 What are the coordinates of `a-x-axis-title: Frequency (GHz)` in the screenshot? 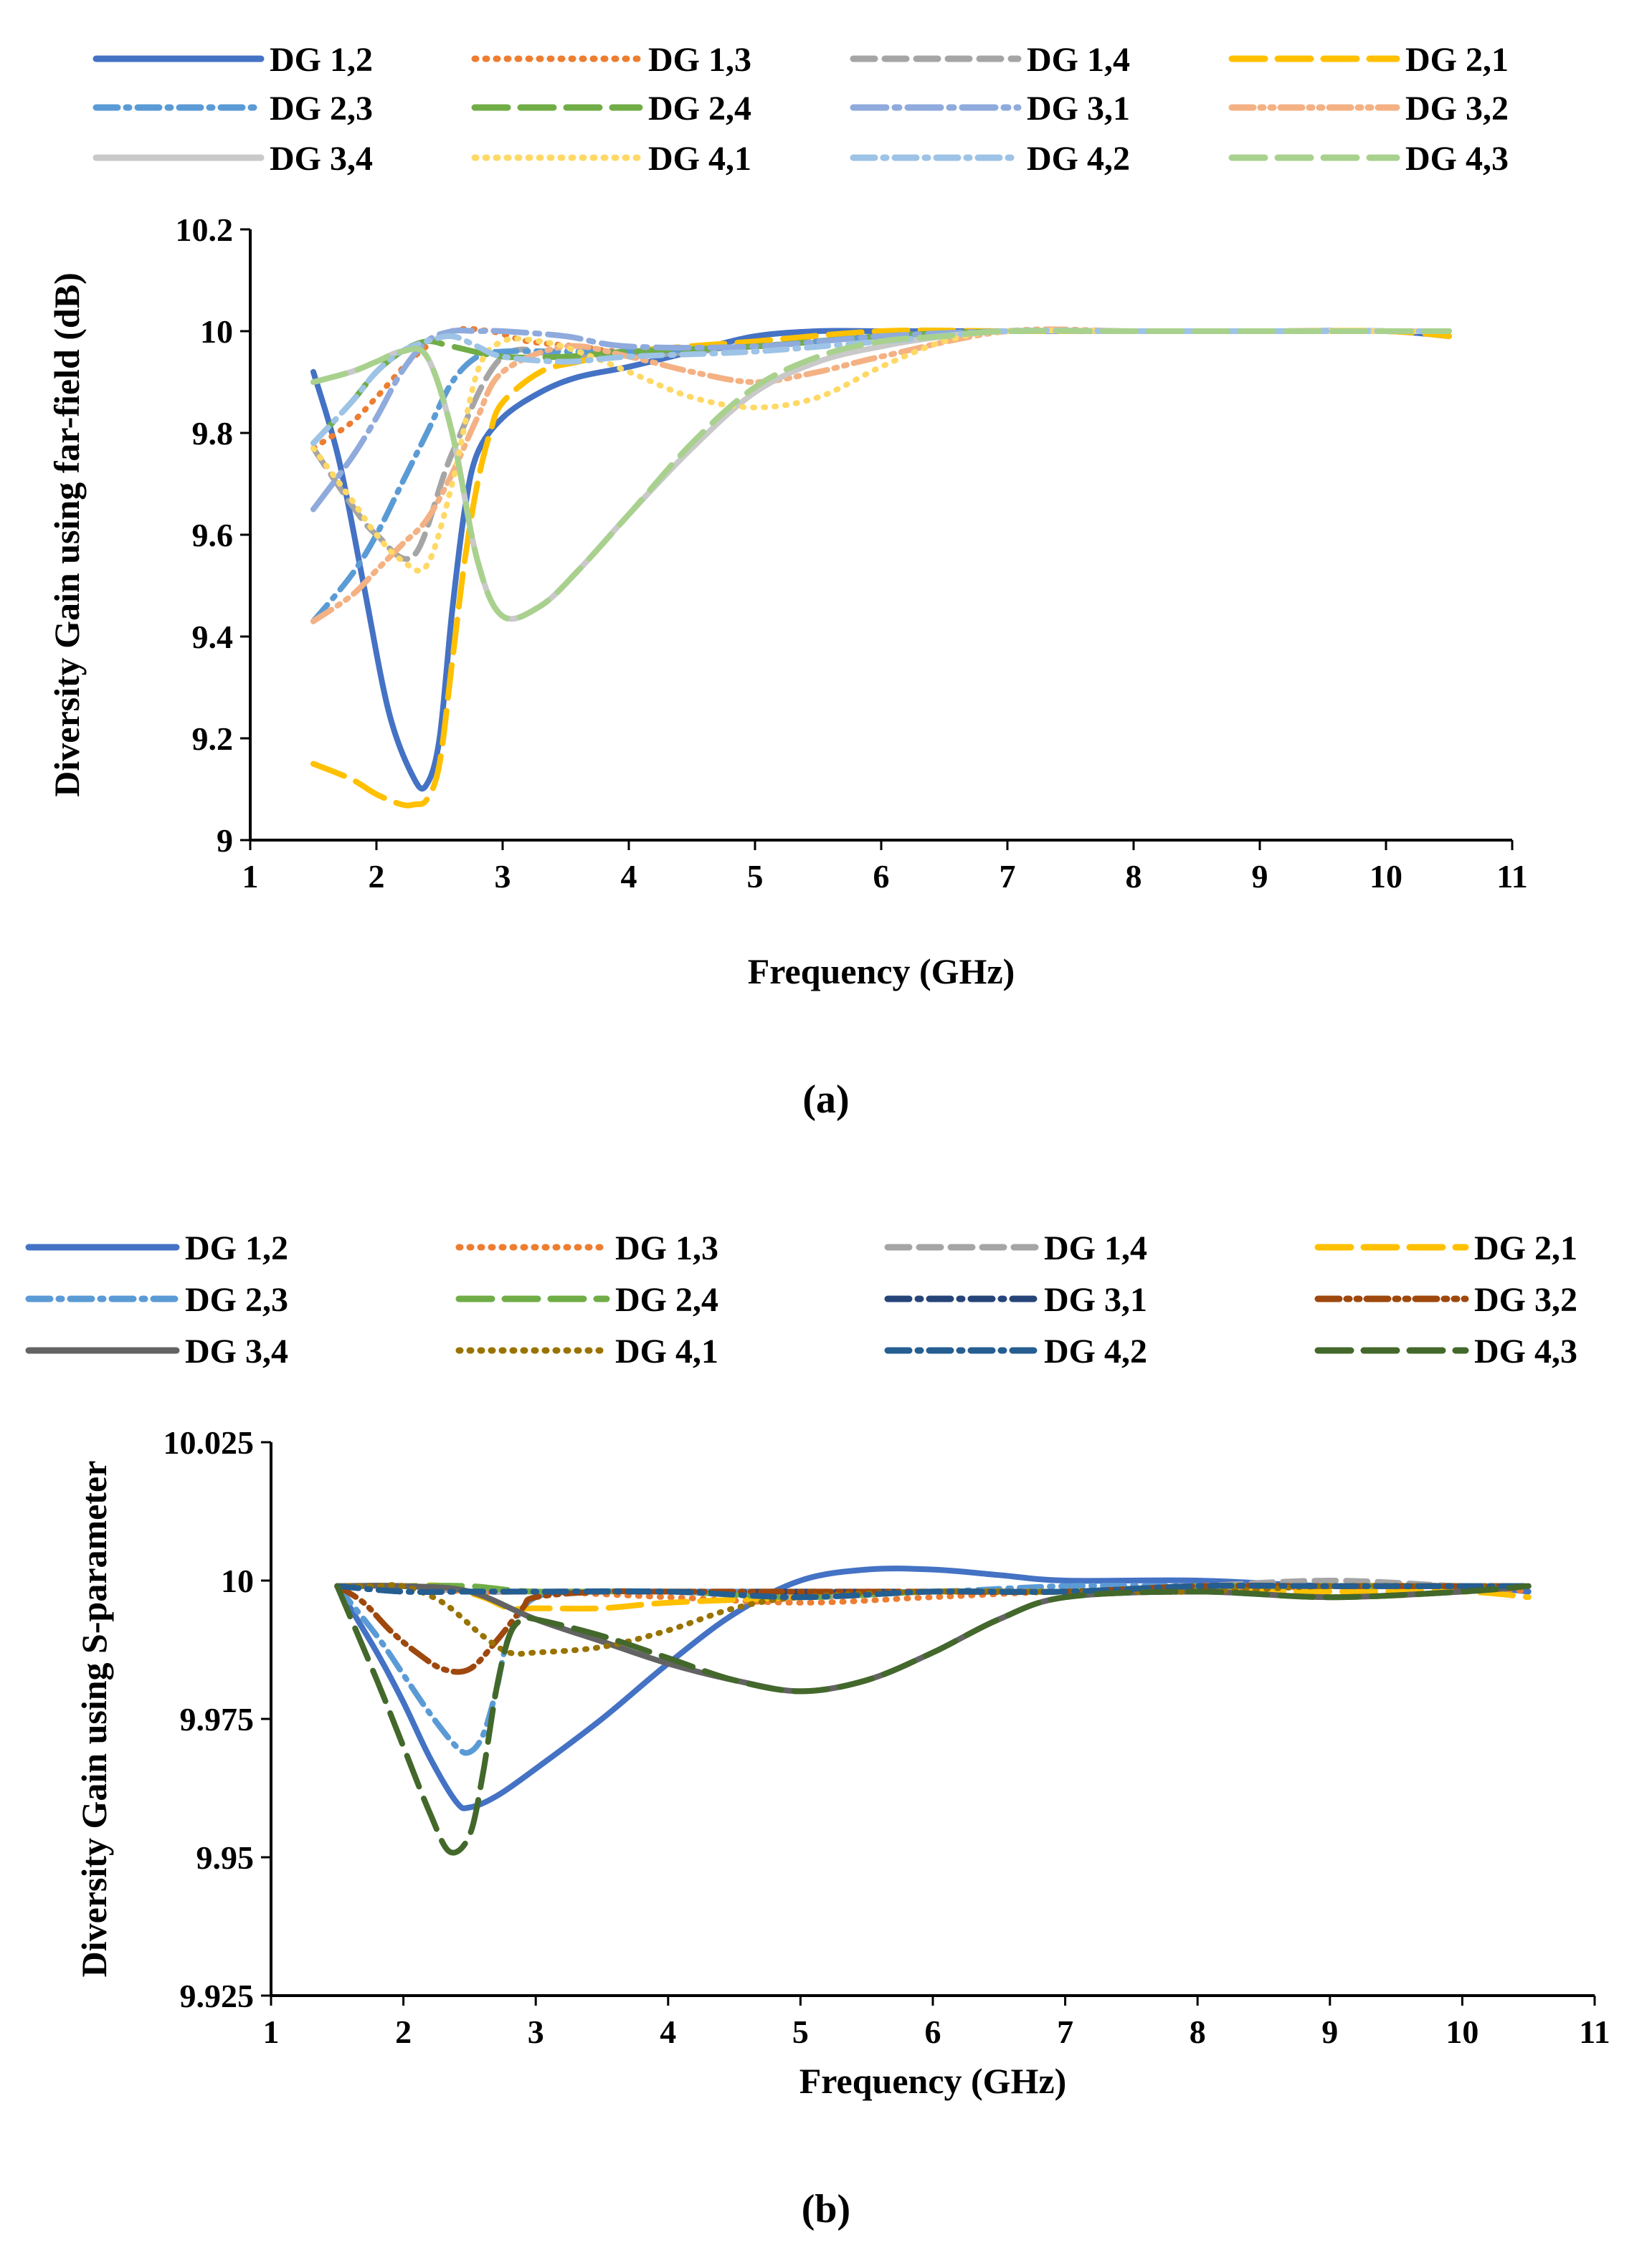 It's located at (881, 971).